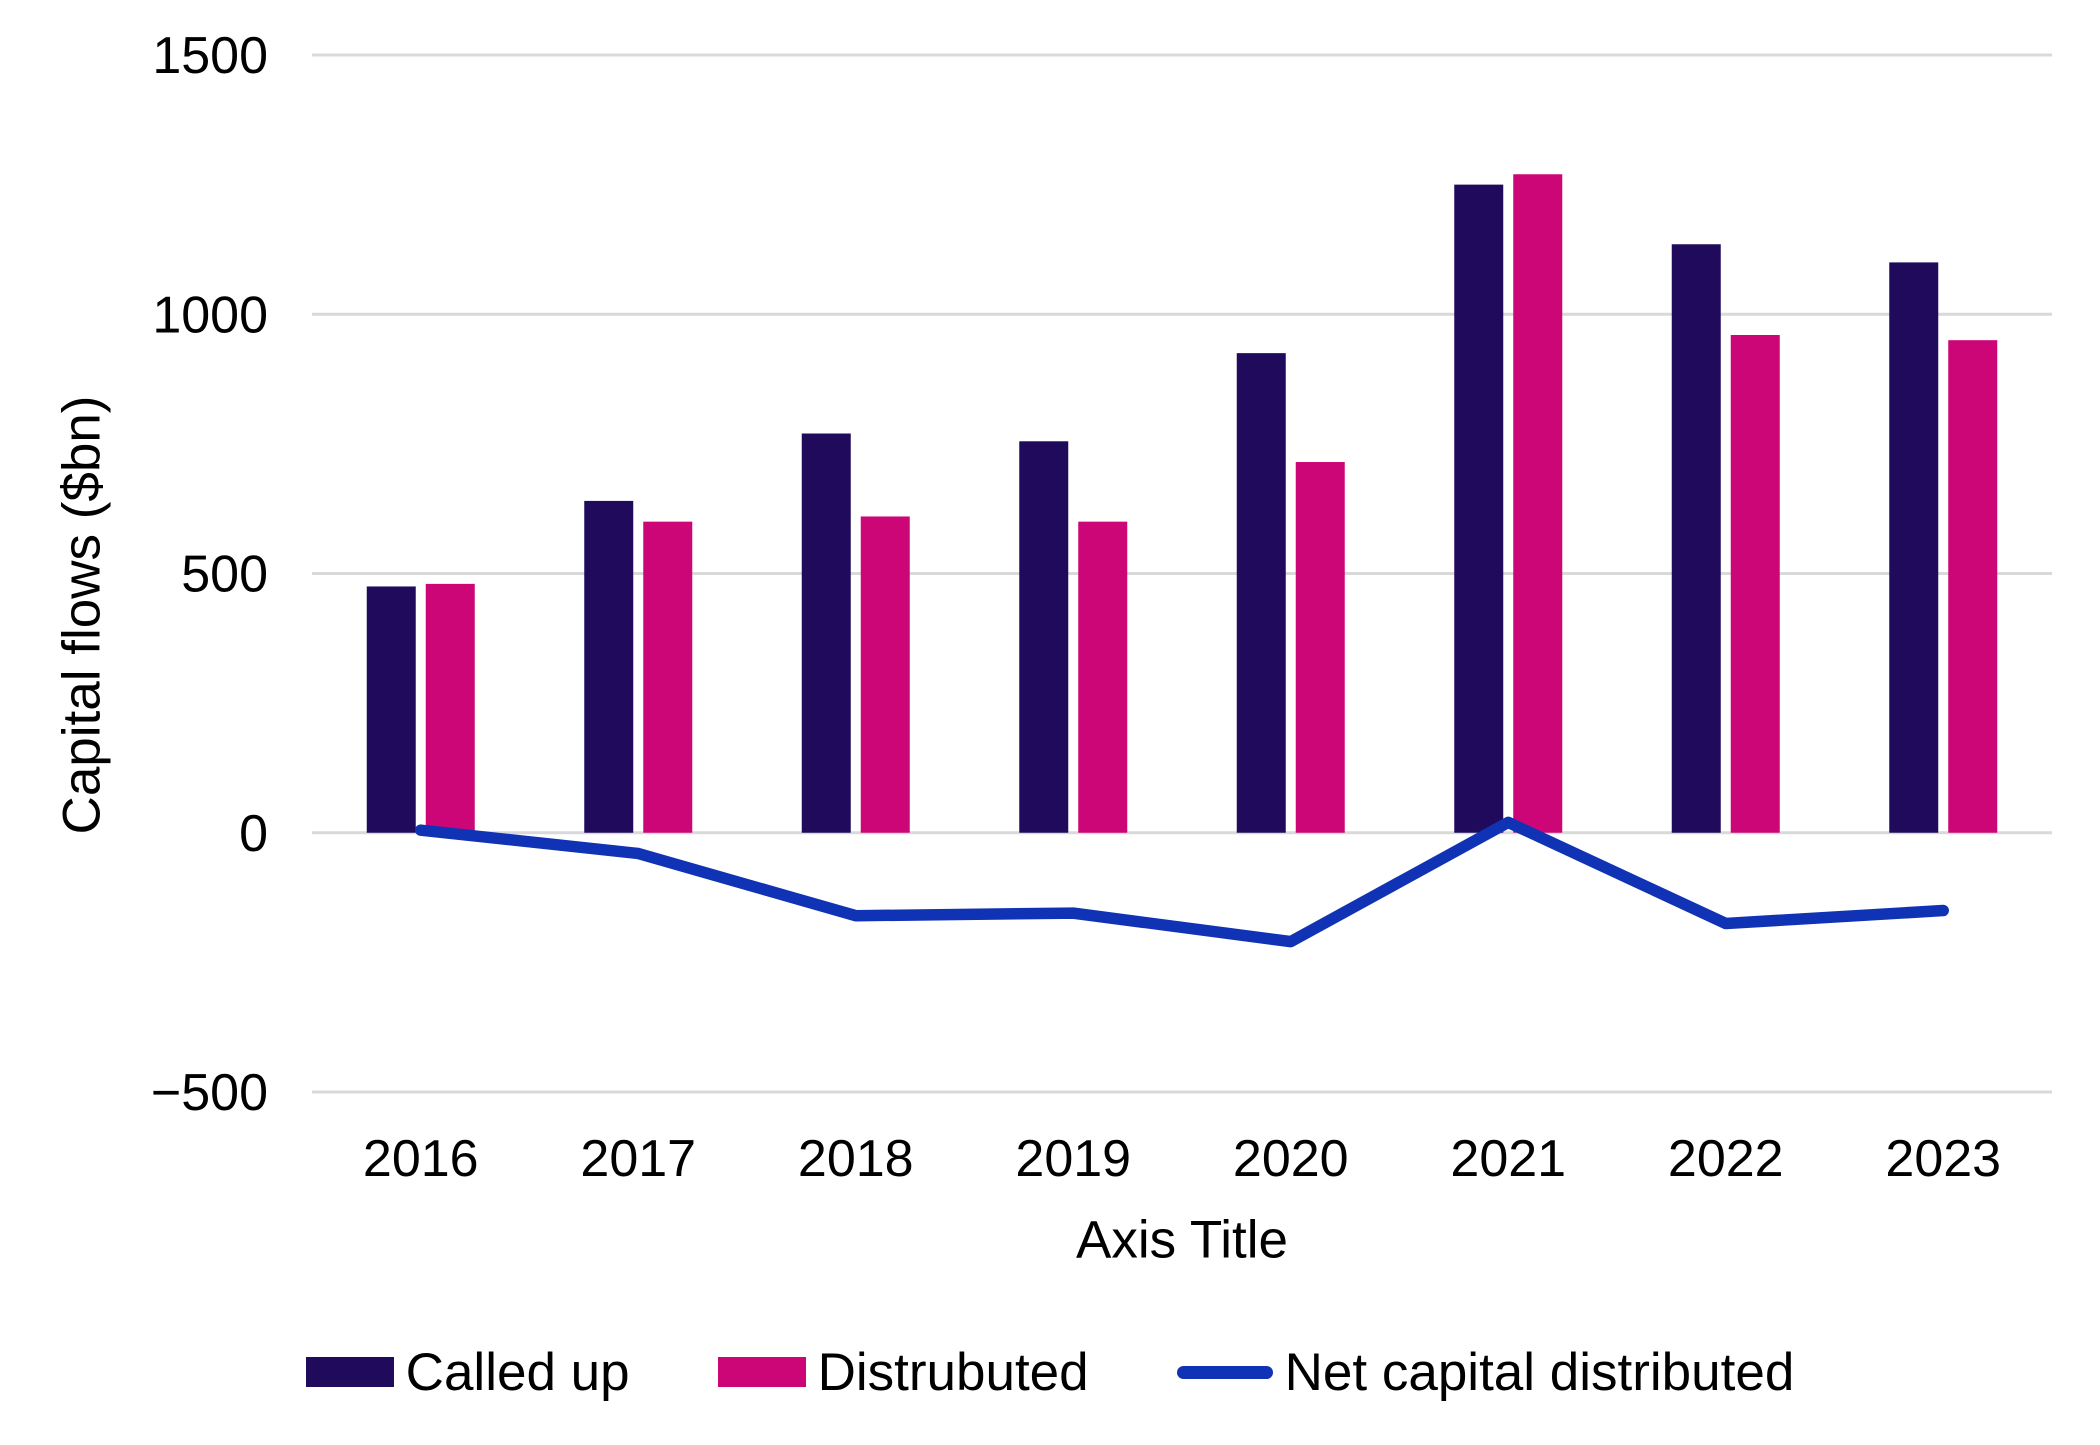 Image resolution: width=2100 pixels, height=1445 pixels. I want to click on legend-item-net-capital-distributed: Net capital distributed, so click(1485, 1372).